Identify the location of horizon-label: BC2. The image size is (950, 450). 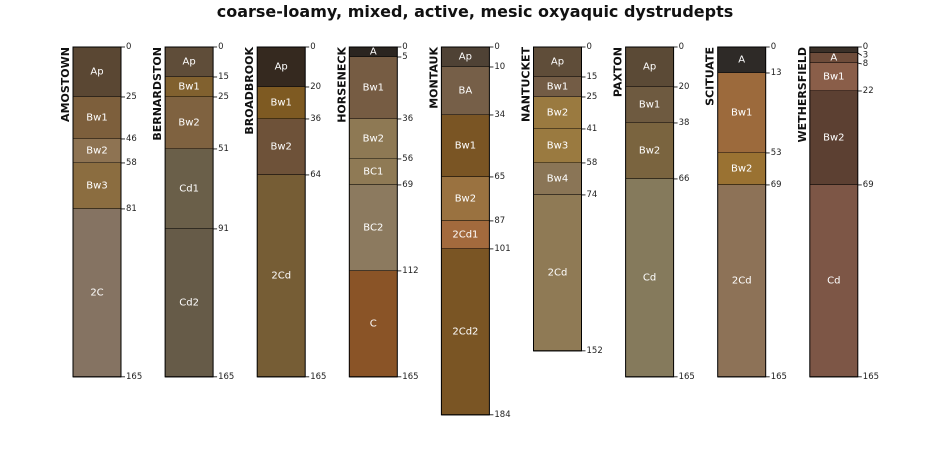
(373, 227).